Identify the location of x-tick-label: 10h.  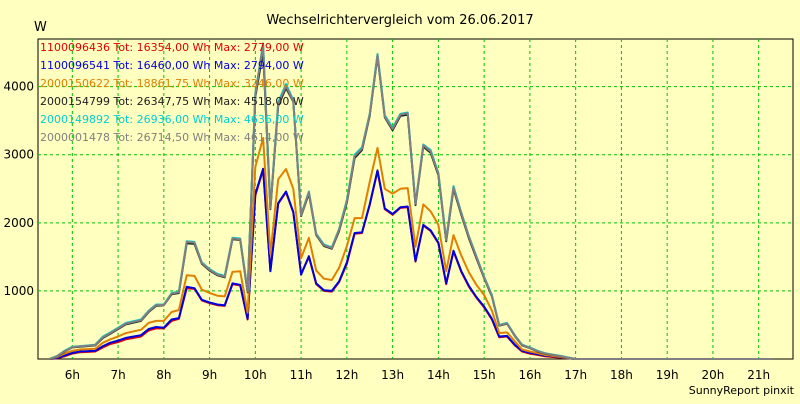
(255, 375).